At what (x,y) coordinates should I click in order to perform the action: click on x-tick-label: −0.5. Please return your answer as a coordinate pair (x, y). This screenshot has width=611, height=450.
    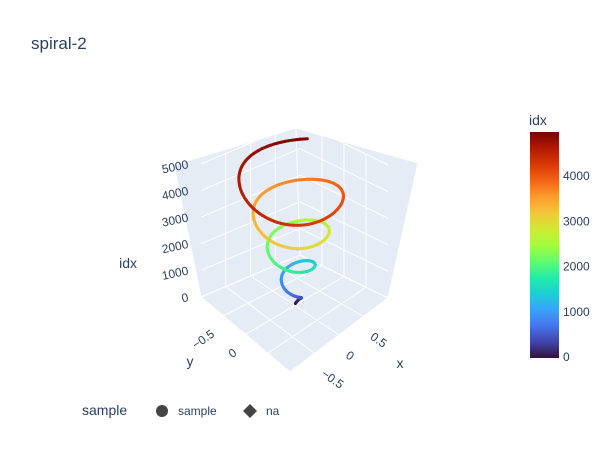
    Looking at the image, I should click on (333, 378).